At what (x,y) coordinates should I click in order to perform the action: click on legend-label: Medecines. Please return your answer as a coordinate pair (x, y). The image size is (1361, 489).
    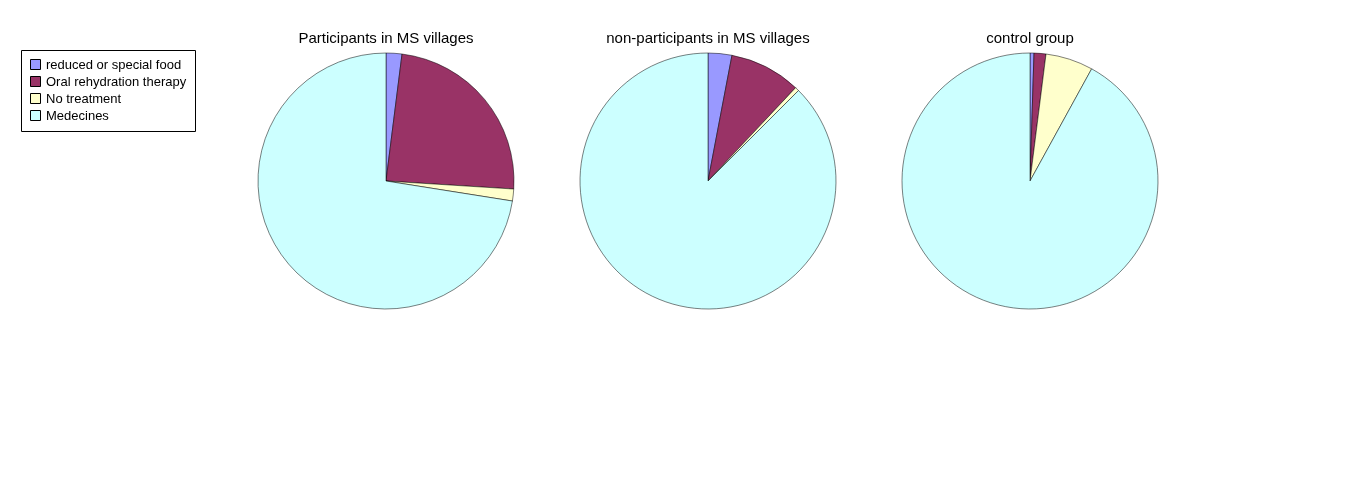
    Looking at the image, I should click on (78, 115).